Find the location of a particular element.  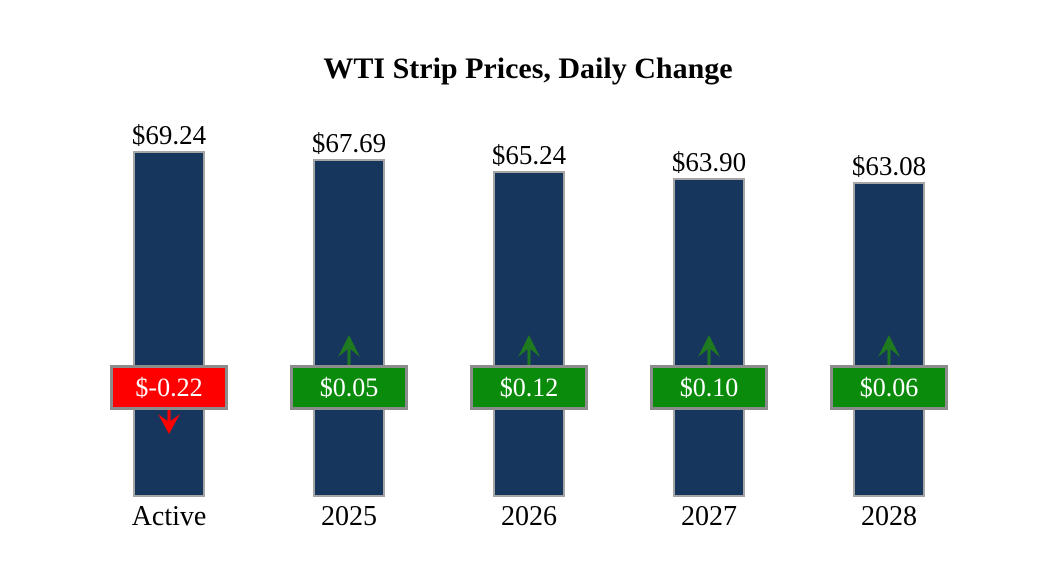

bar-2027 is located at coordinates (709, 337).